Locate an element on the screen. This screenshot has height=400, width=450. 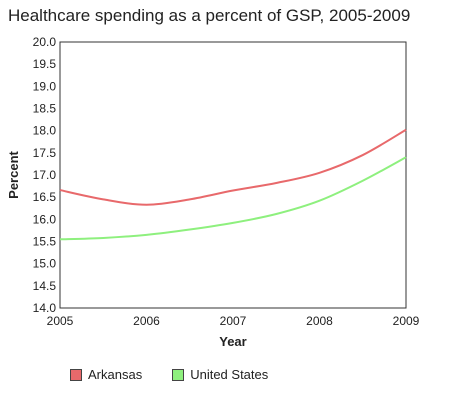
x-tick-label: 2008 is located at coordinates (319, 321).